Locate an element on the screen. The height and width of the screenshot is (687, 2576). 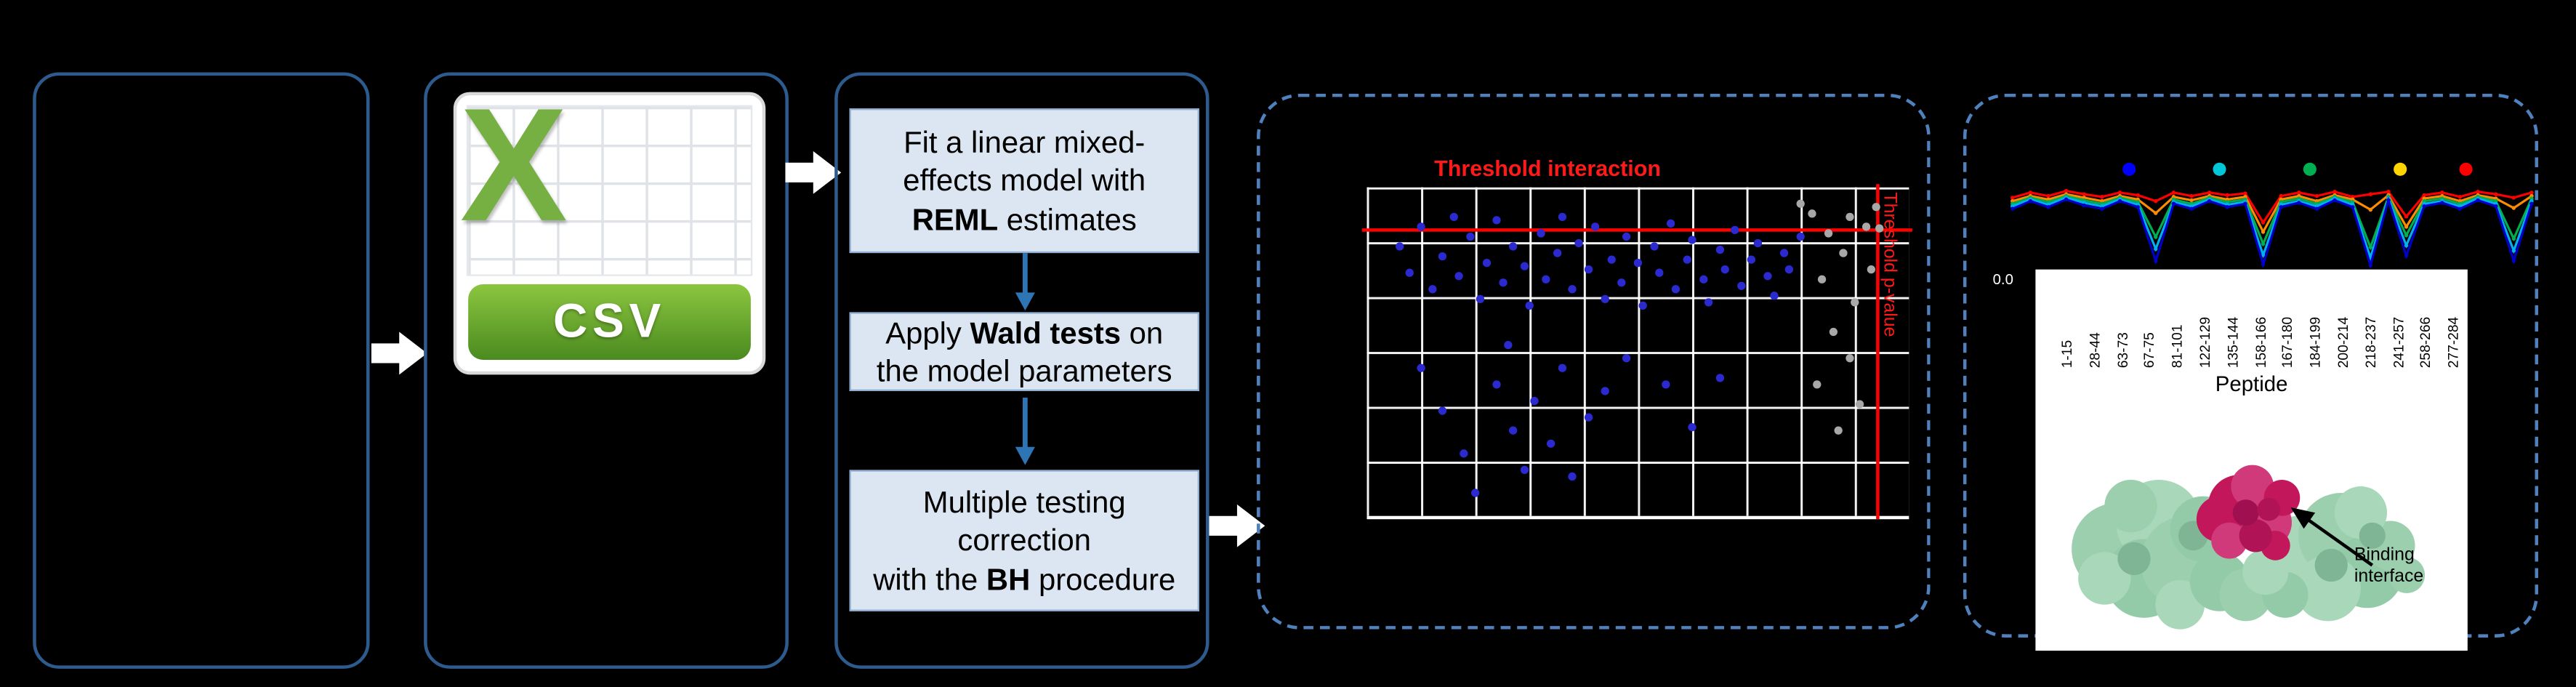
peptide-tick-label: 167-180 is located at coordinates (2287, 342).